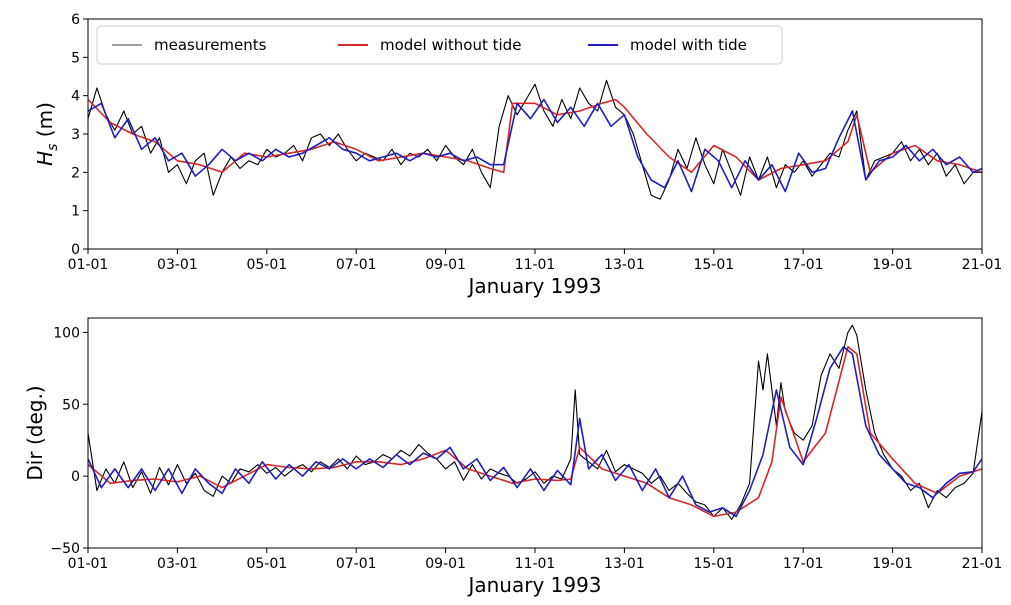 The width and height of the screenshot is (1011, 605). Describe the element at coordinates (75, 58) in the screenshot. I see `hs-y-tick-label: 5` at that location.